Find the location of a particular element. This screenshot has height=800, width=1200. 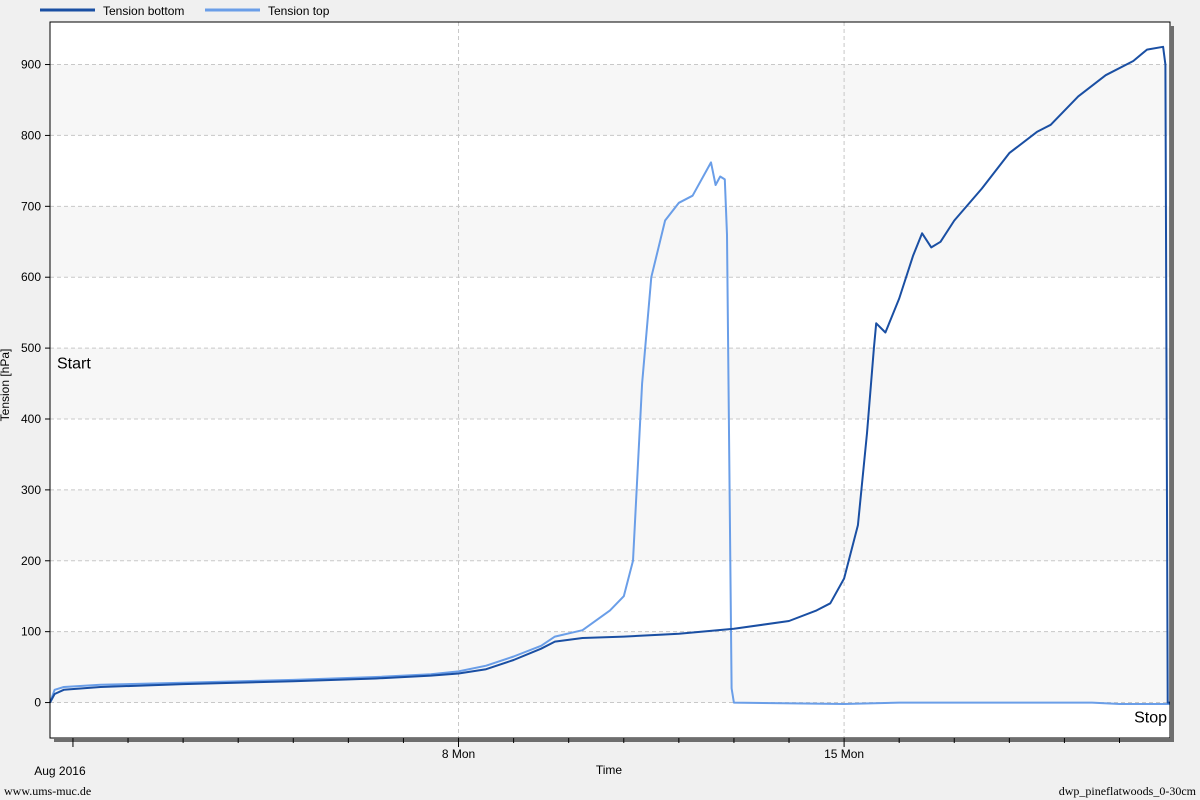

legend: Tension bottom Tension top is located at coordinates (185, 11).